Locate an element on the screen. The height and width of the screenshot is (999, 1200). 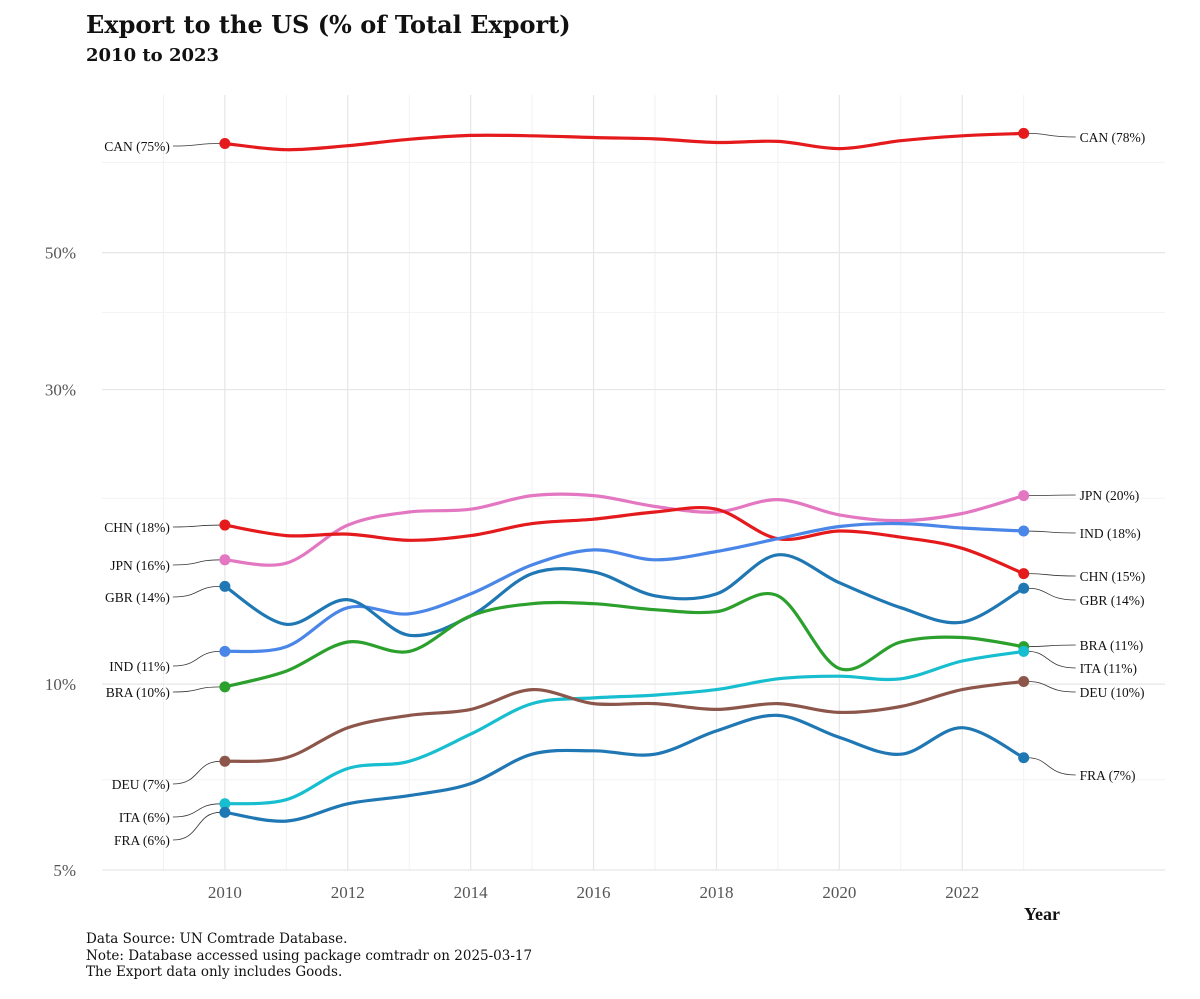
series-line-gbr is located at coordinates (624, 595).